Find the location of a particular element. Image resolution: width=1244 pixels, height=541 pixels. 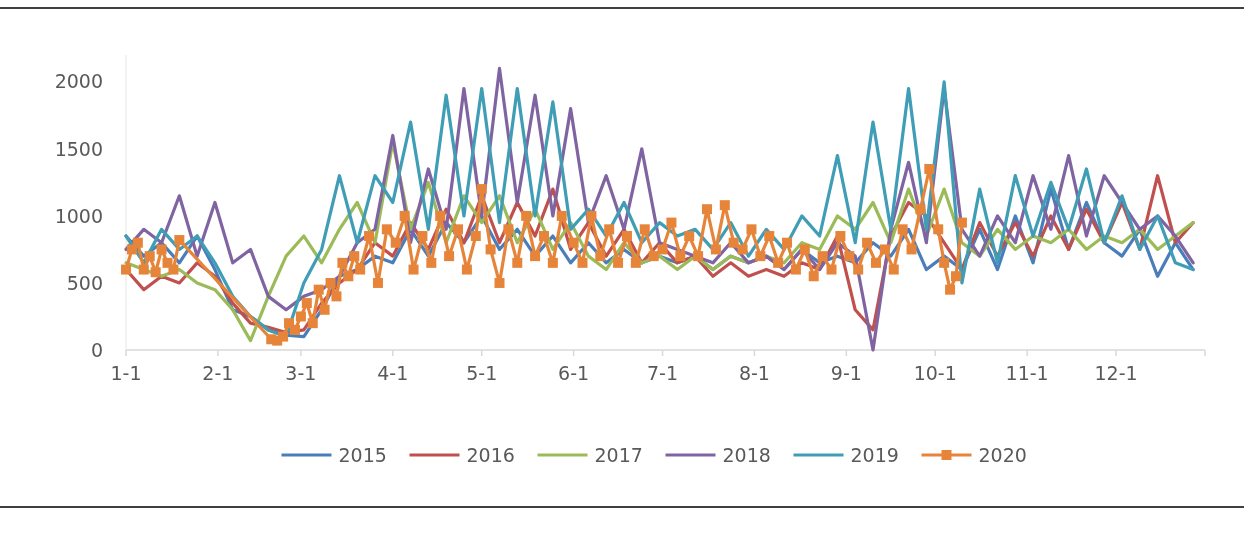

x-tick-label: 2-1 is located at coordinates (218, 373).